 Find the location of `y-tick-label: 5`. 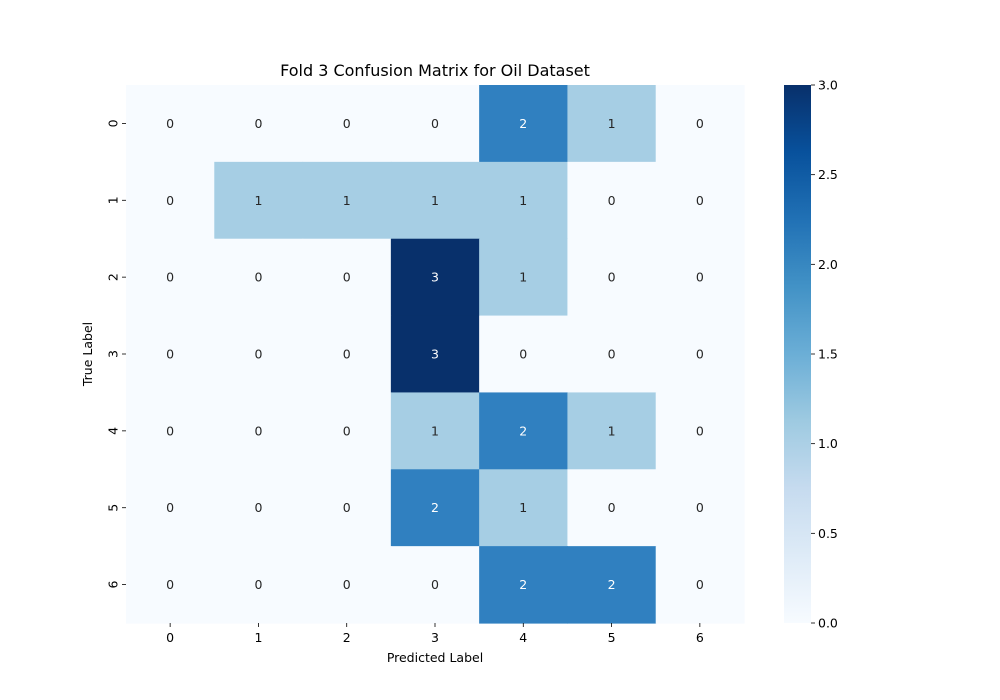

y-tick-label: 5 is located at coordinates (113, 508).